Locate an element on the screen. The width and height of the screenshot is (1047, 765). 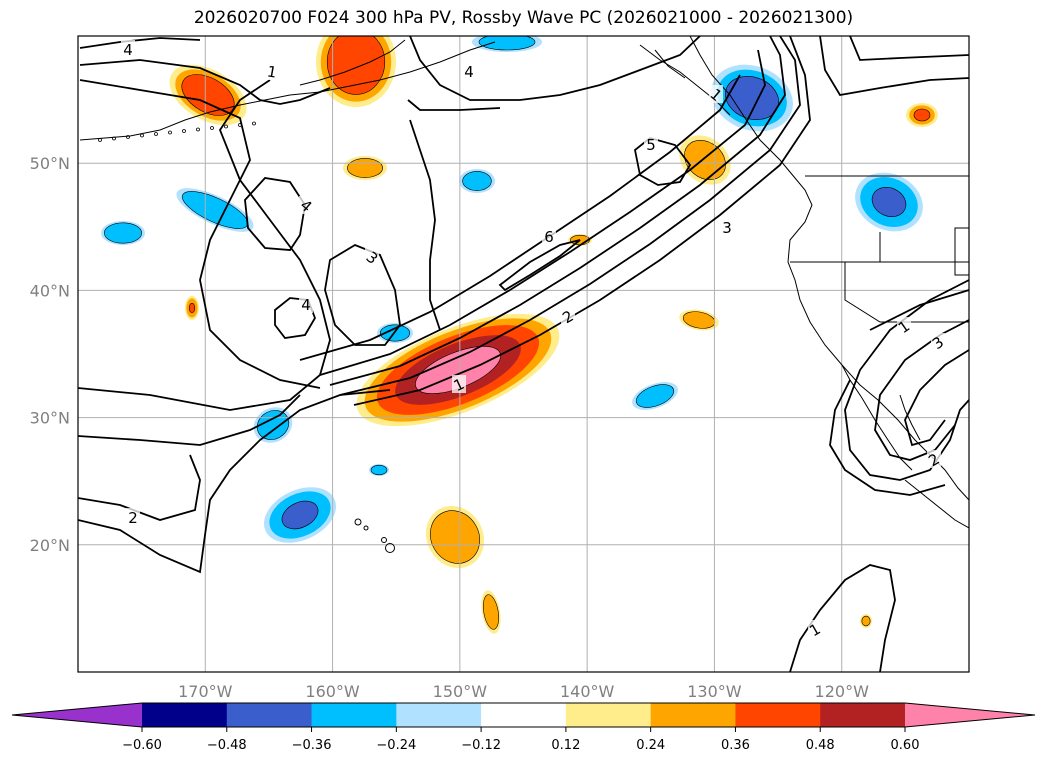
y-tick-label: 20°N is located at coordinates (50, 545).